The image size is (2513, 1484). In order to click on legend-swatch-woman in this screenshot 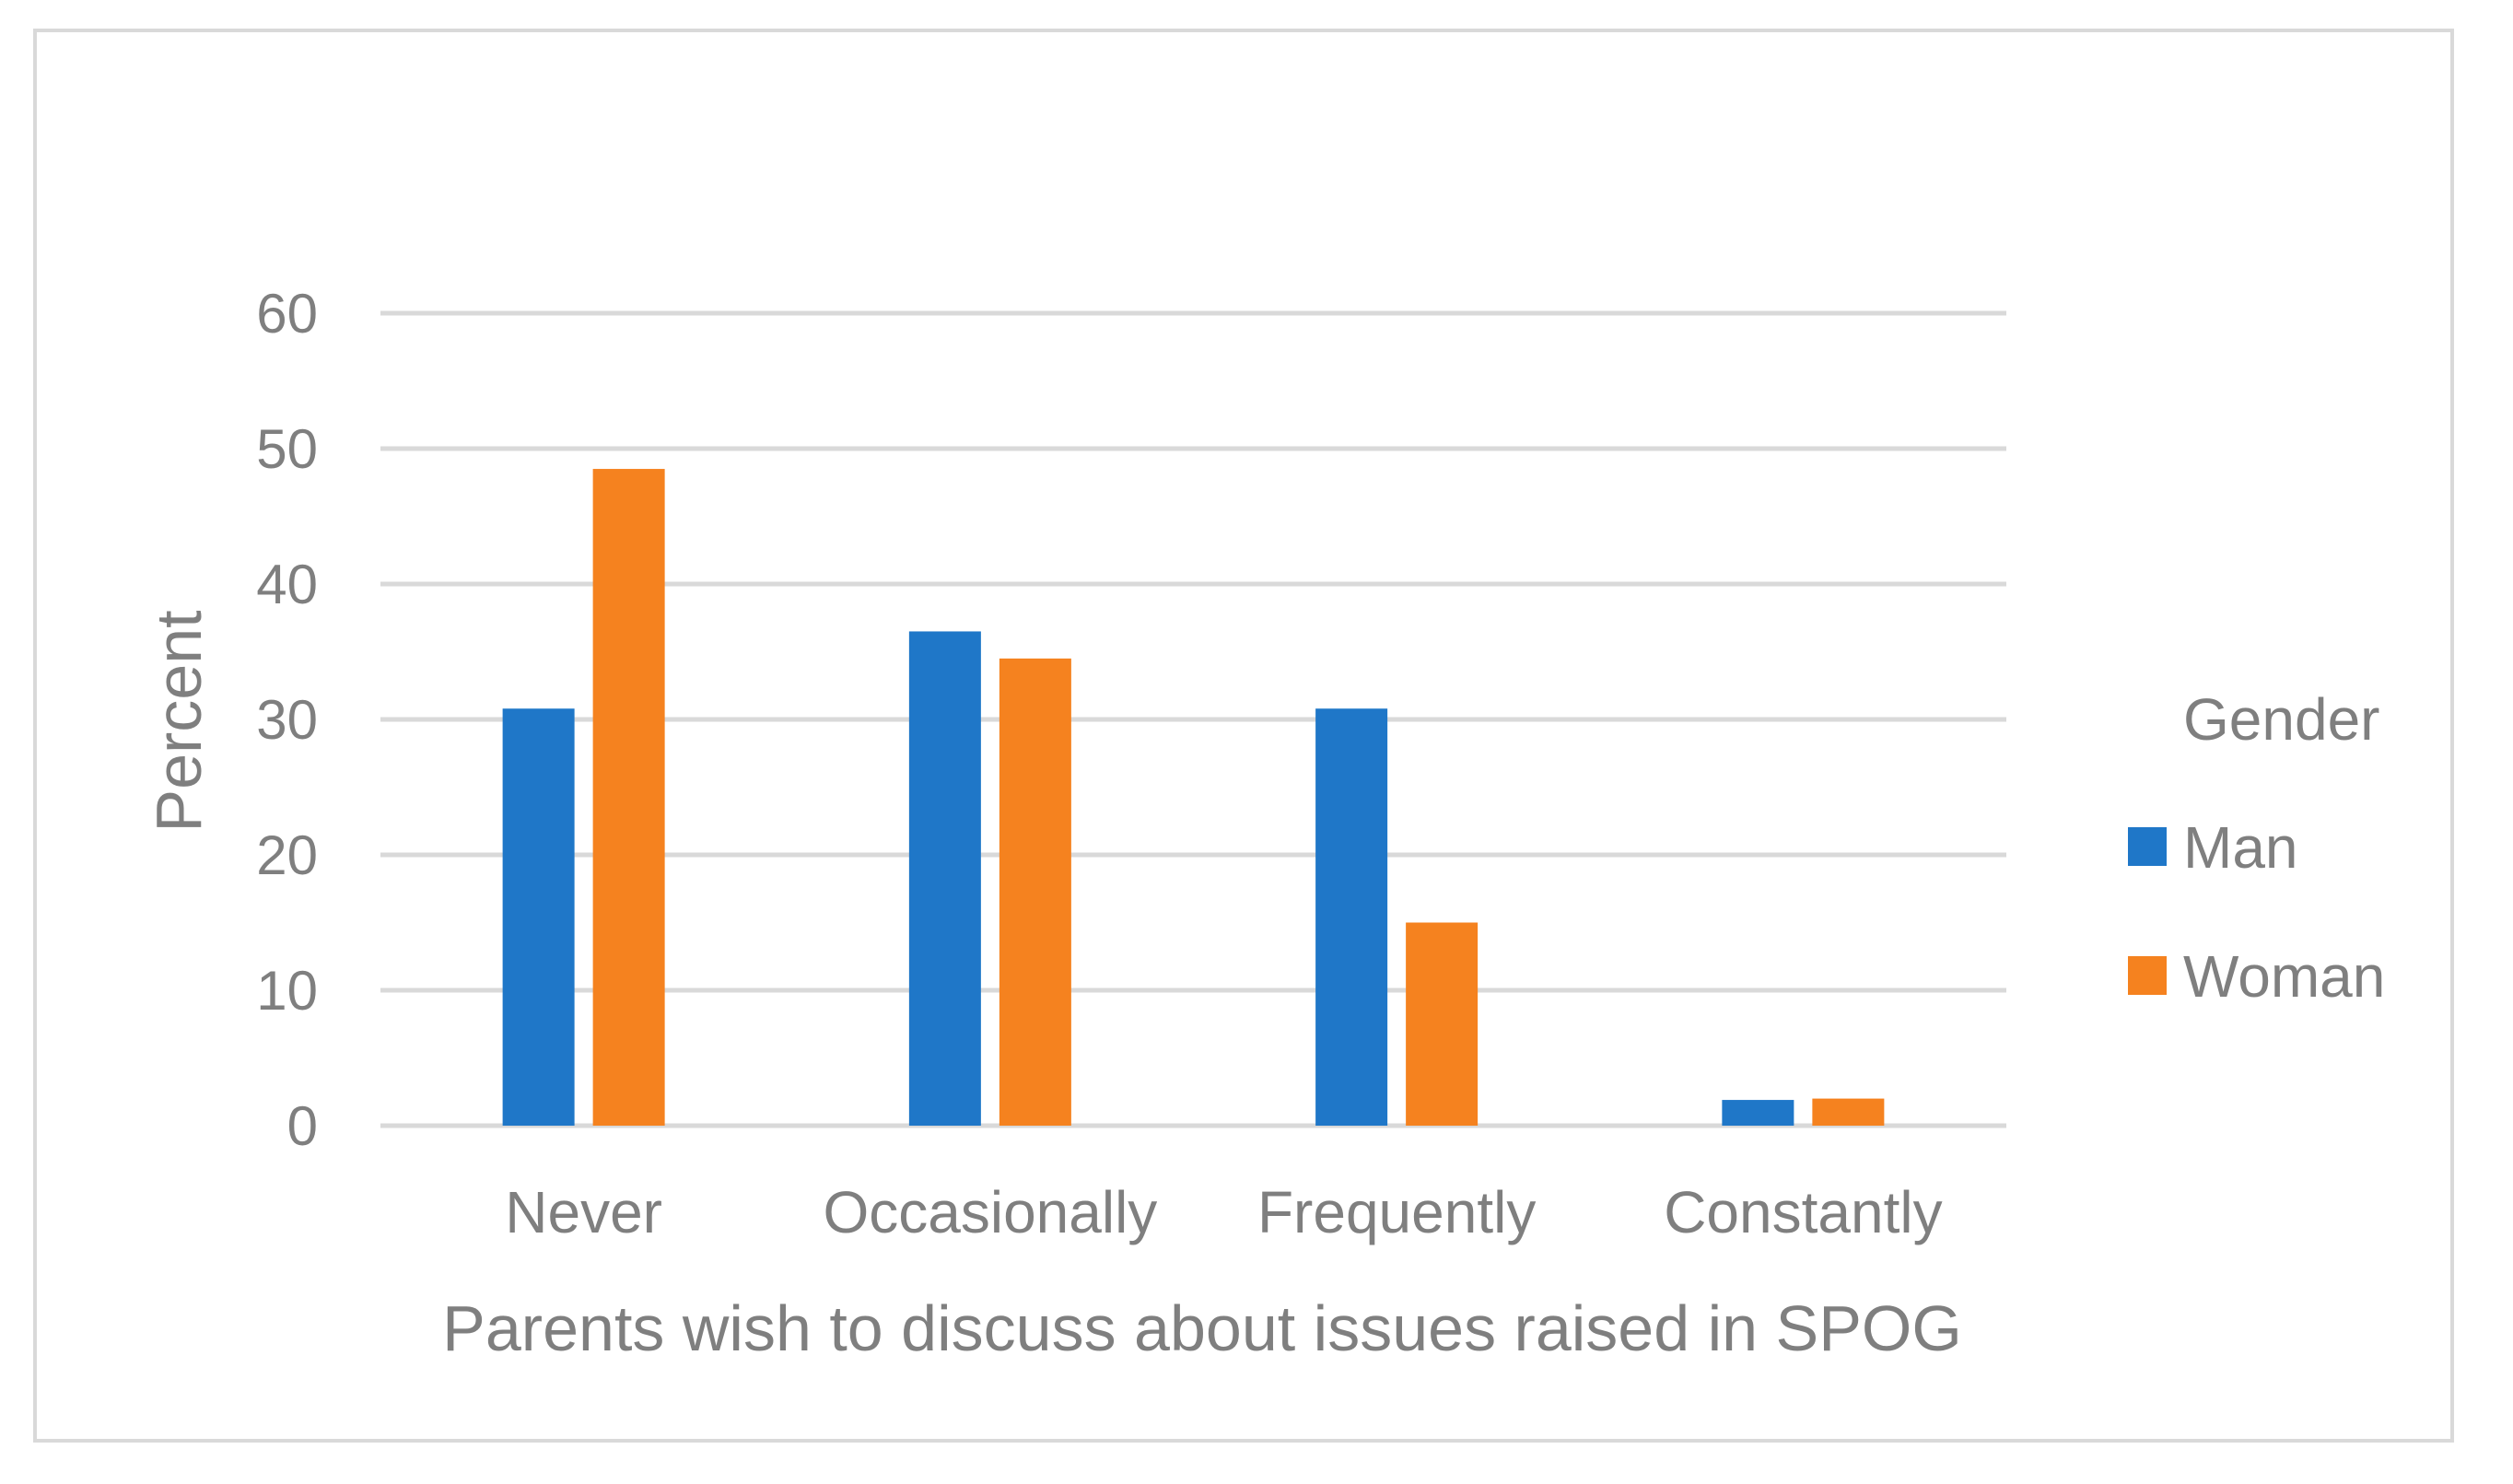, I will do `click(2147, 975)`.